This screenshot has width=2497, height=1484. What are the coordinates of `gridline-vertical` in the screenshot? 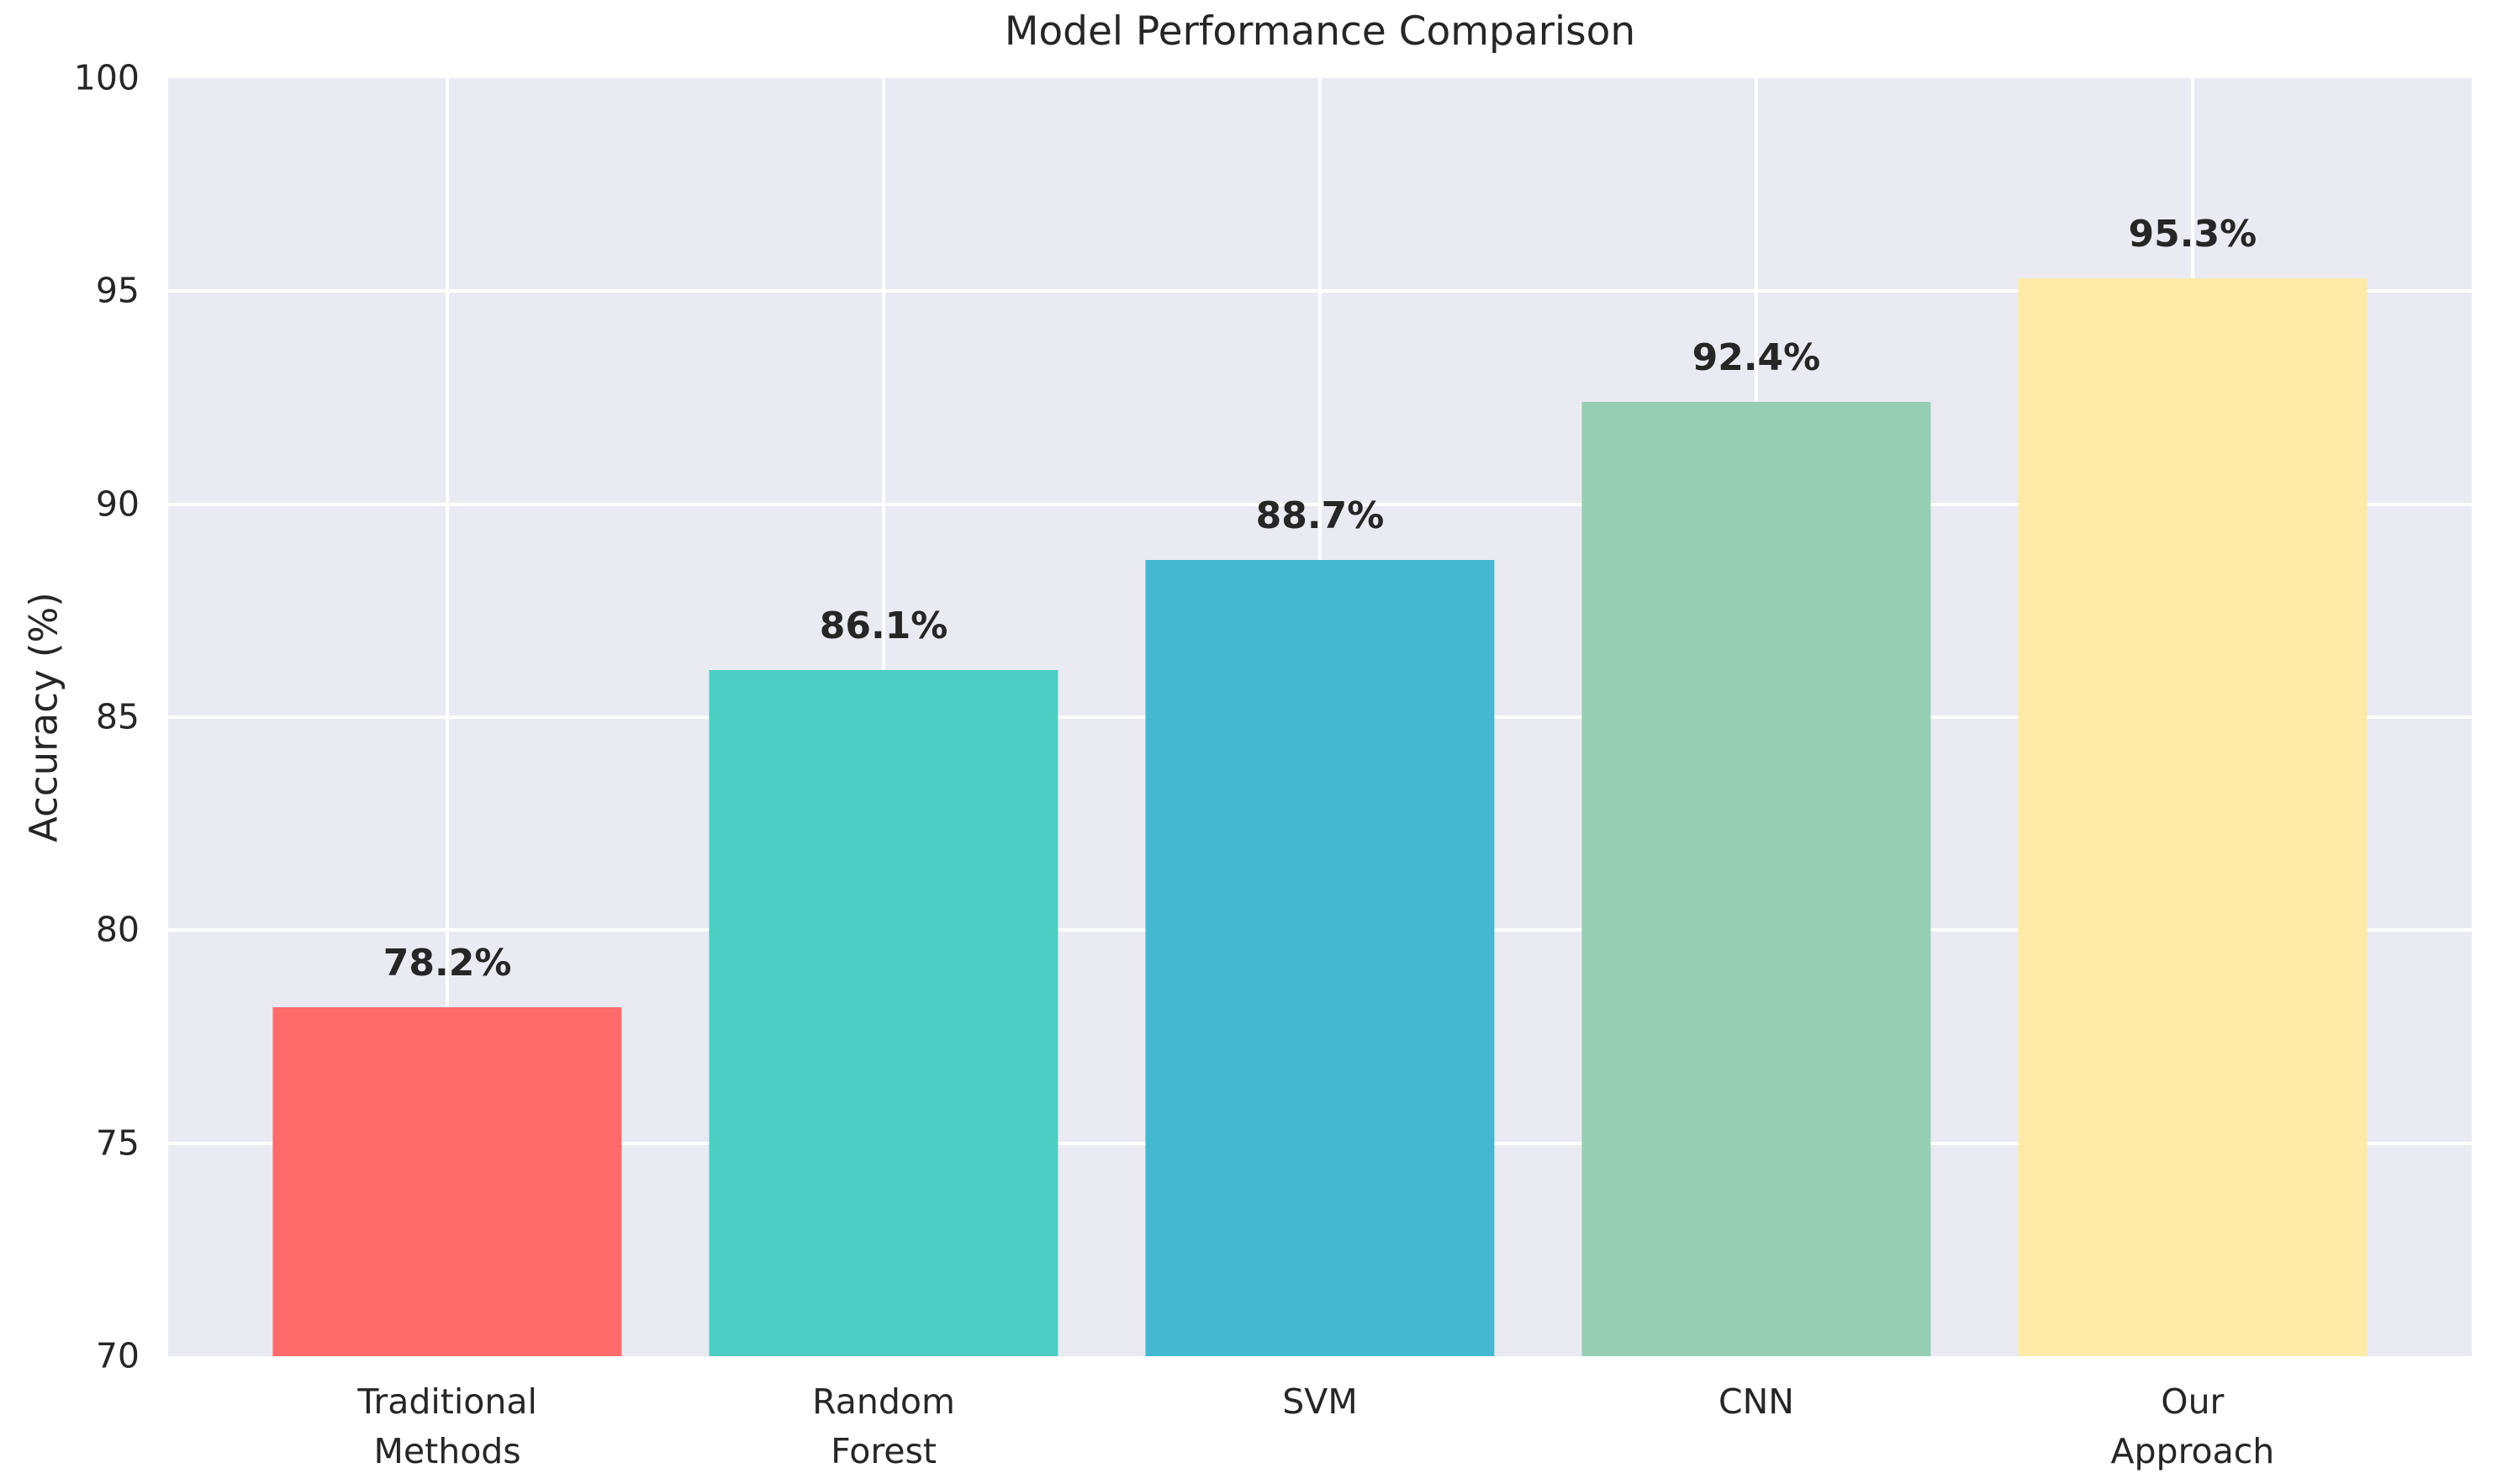 It's located at (448, 717).